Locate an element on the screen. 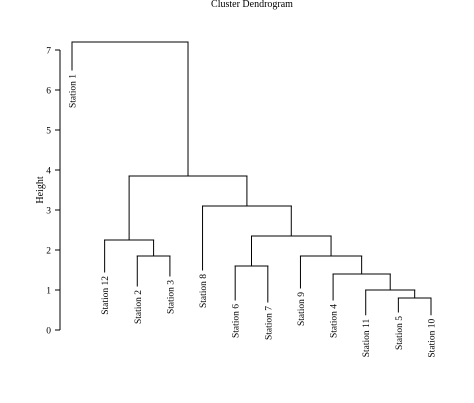 The width and height of the screenshot is (474, 403). leaf-label: Station 1 is located at coordinates (74, 91).